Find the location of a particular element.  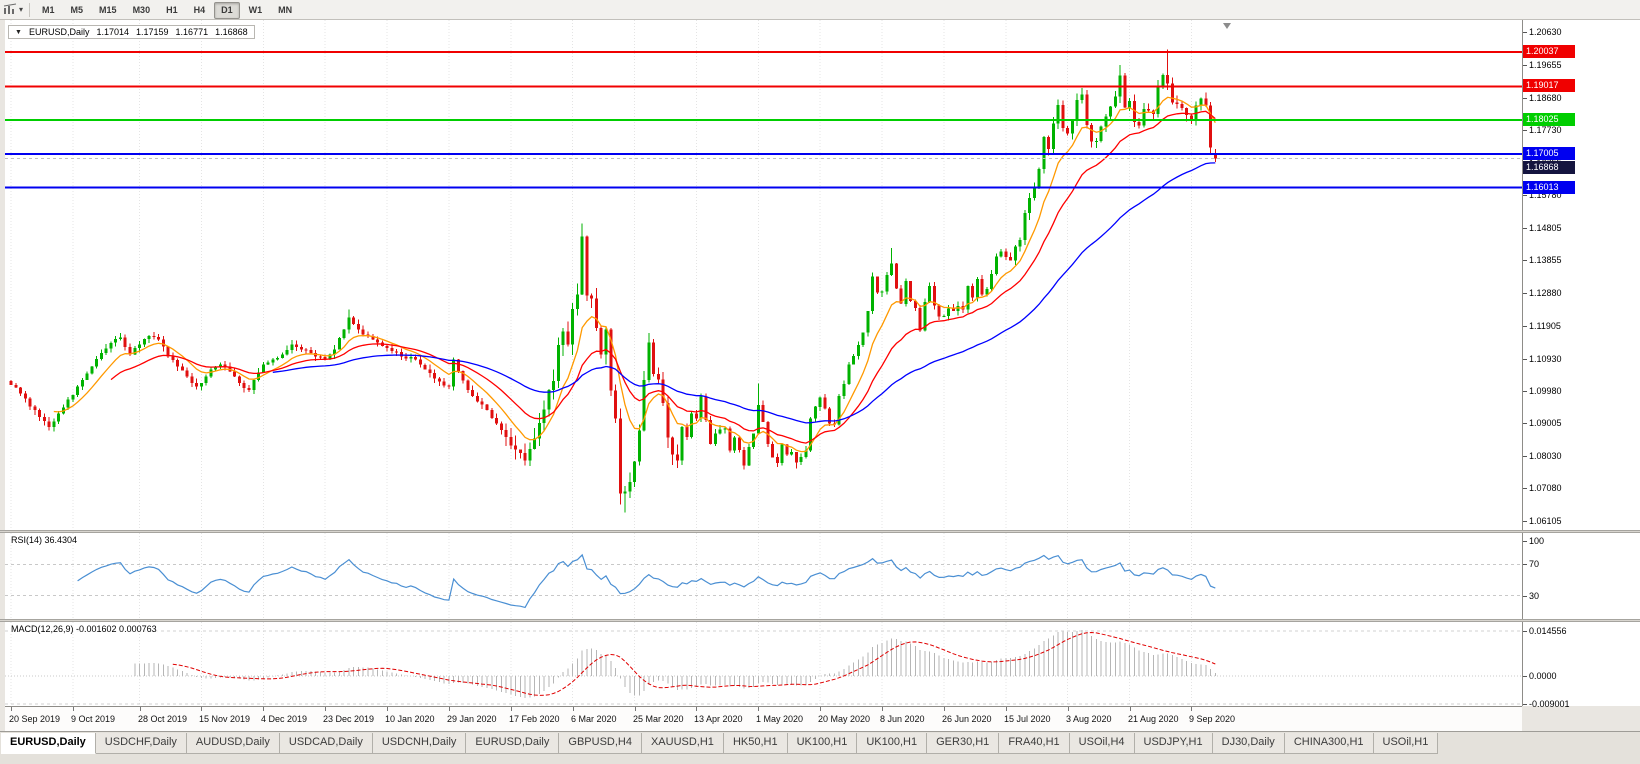

price-tag: 1.18025 is located at coordinates (1549, 119).